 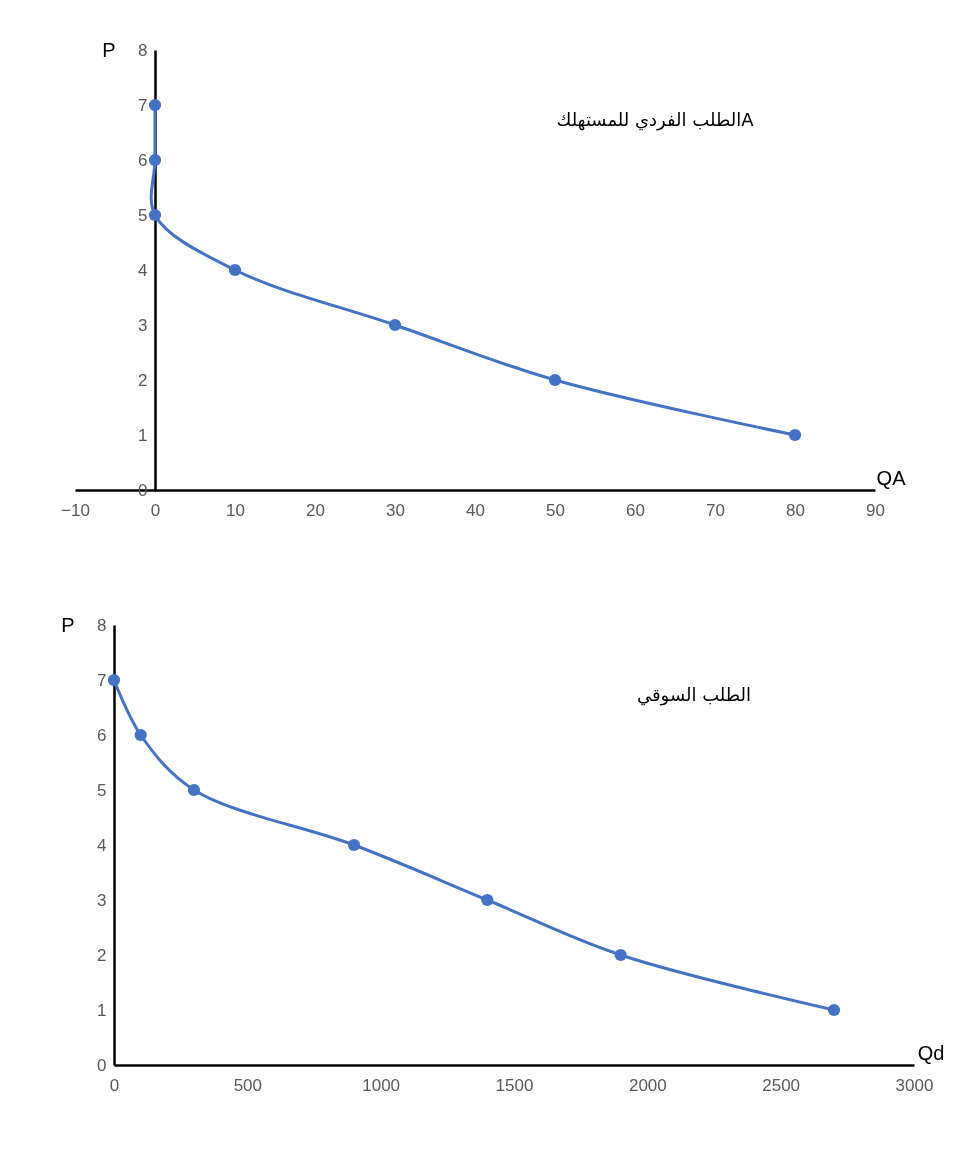 I want to click on x-tick-label: 3000, so click(x=914, y=1085).